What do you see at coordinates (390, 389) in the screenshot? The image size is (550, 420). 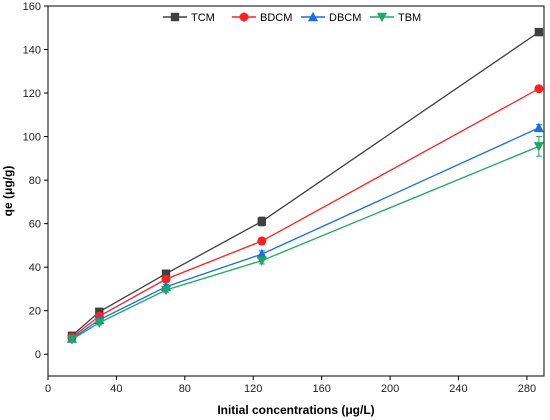 I see `x-tick-label: 200` at bounding box center [390, 389].